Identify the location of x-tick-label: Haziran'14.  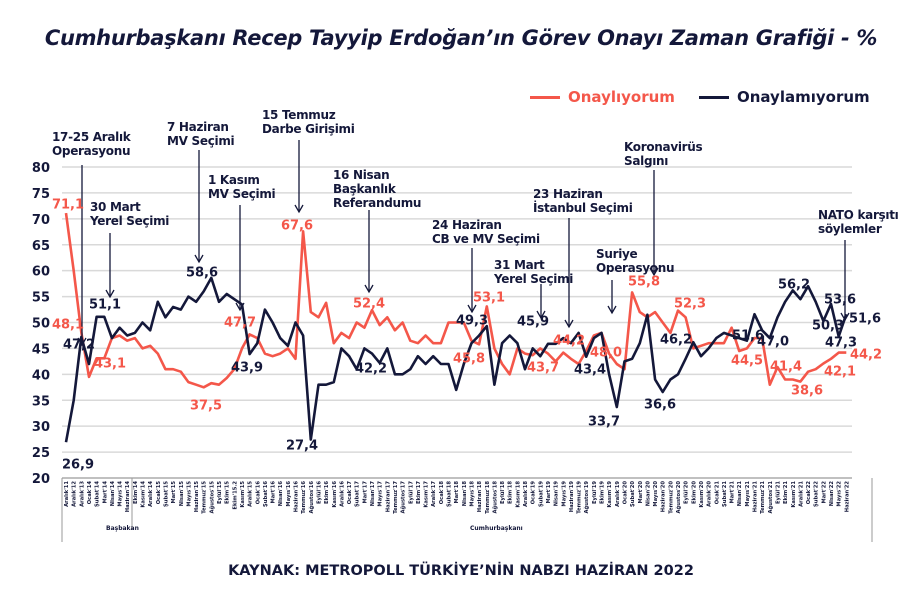
(128, 497).